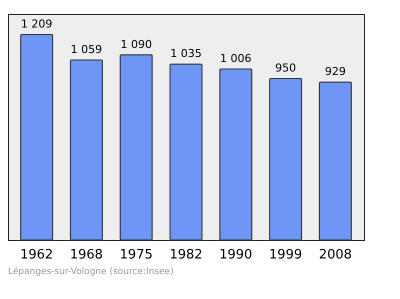 Image resolution: width=400 pixels, height=299 pixels. Describe the element at coordinates (136, 44) in the screenshot. I see `data-label: 1 090` at that location.